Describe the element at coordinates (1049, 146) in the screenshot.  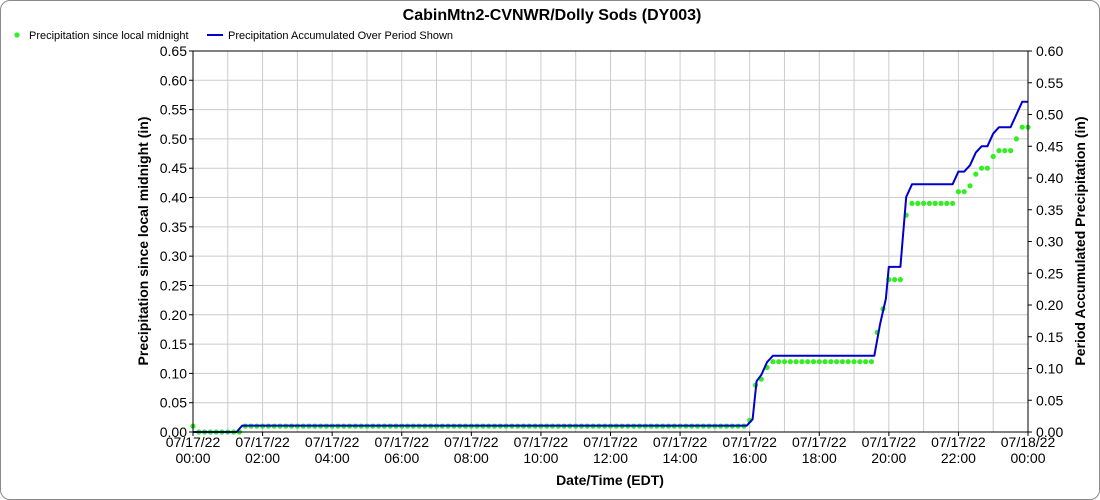
I see `y-right-tick-label: 0.45` at that location.